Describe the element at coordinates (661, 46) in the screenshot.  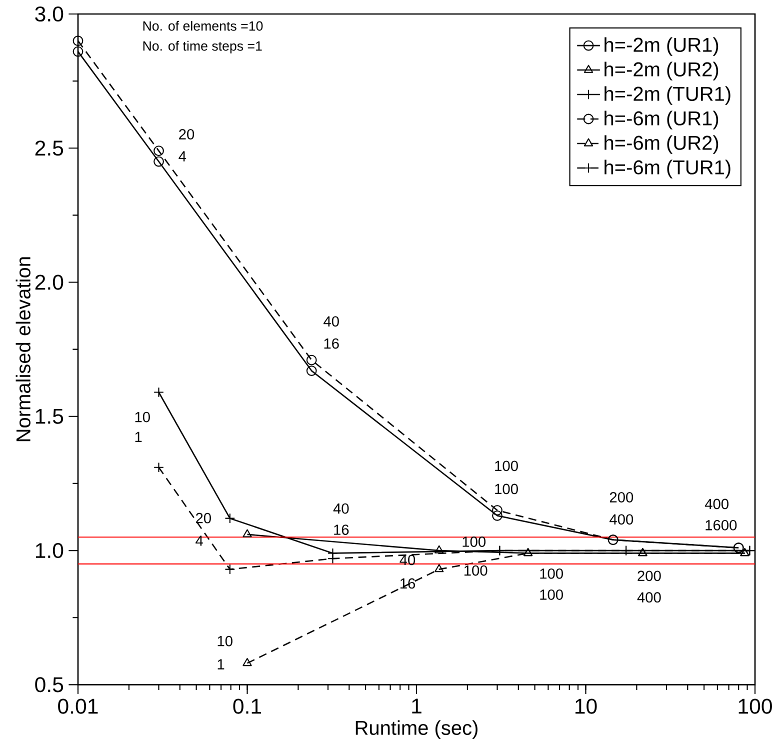
I see `legend-label: h=-2m (UR1)` at that location.